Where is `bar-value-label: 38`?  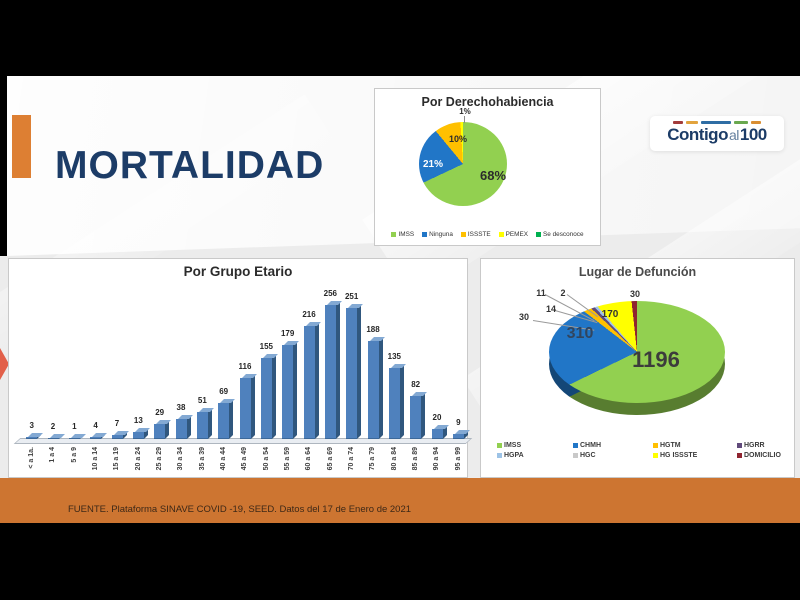
bar-value-label: 38 is located at coordinates (181, 408).